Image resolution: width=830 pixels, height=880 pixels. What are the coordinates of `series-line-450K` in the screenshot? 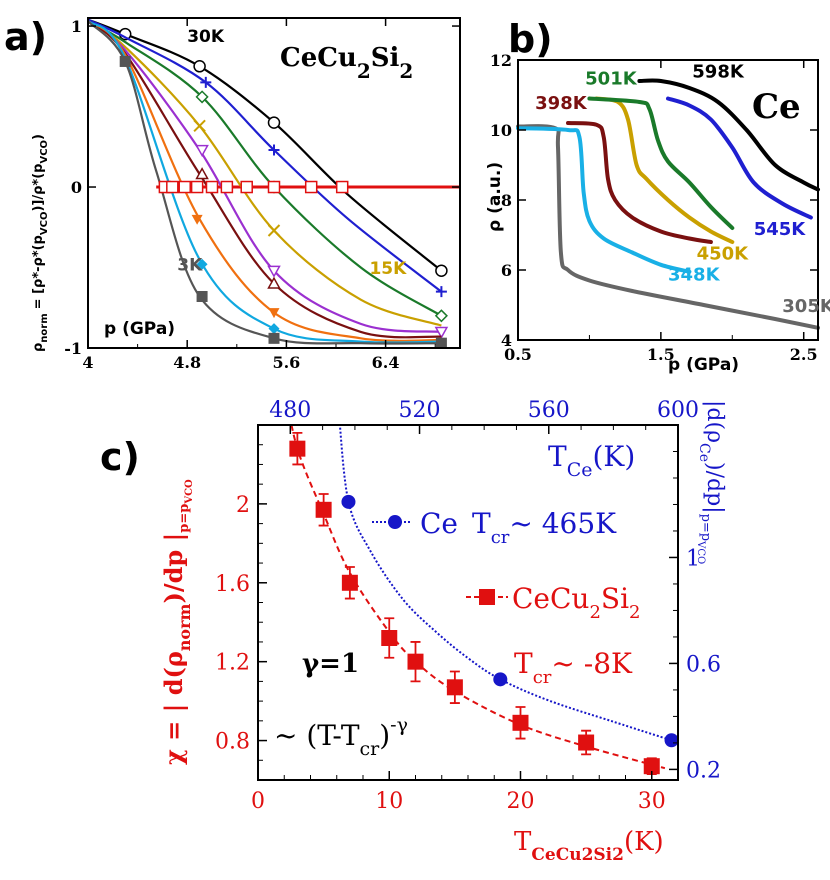 It's located at (664, 170).